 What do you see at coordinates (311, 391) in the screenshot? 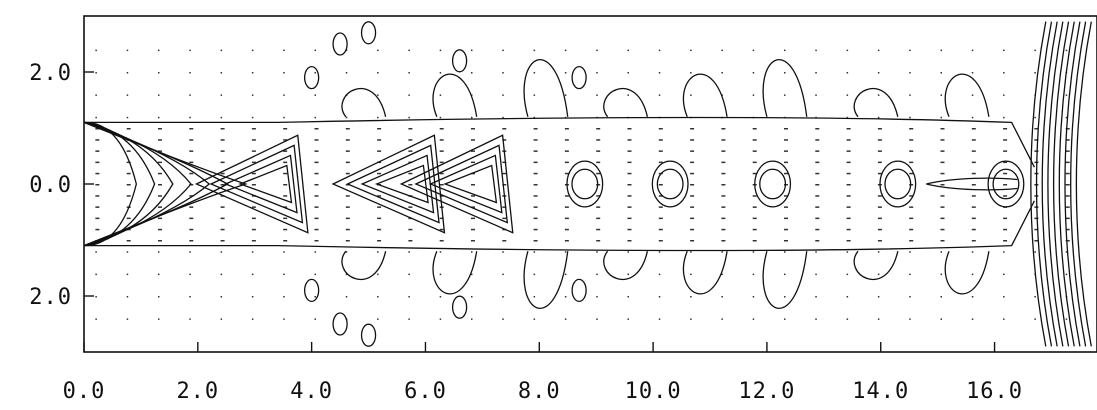
I see `x-tick-label: 4.0` at bounding box center [311, 391].